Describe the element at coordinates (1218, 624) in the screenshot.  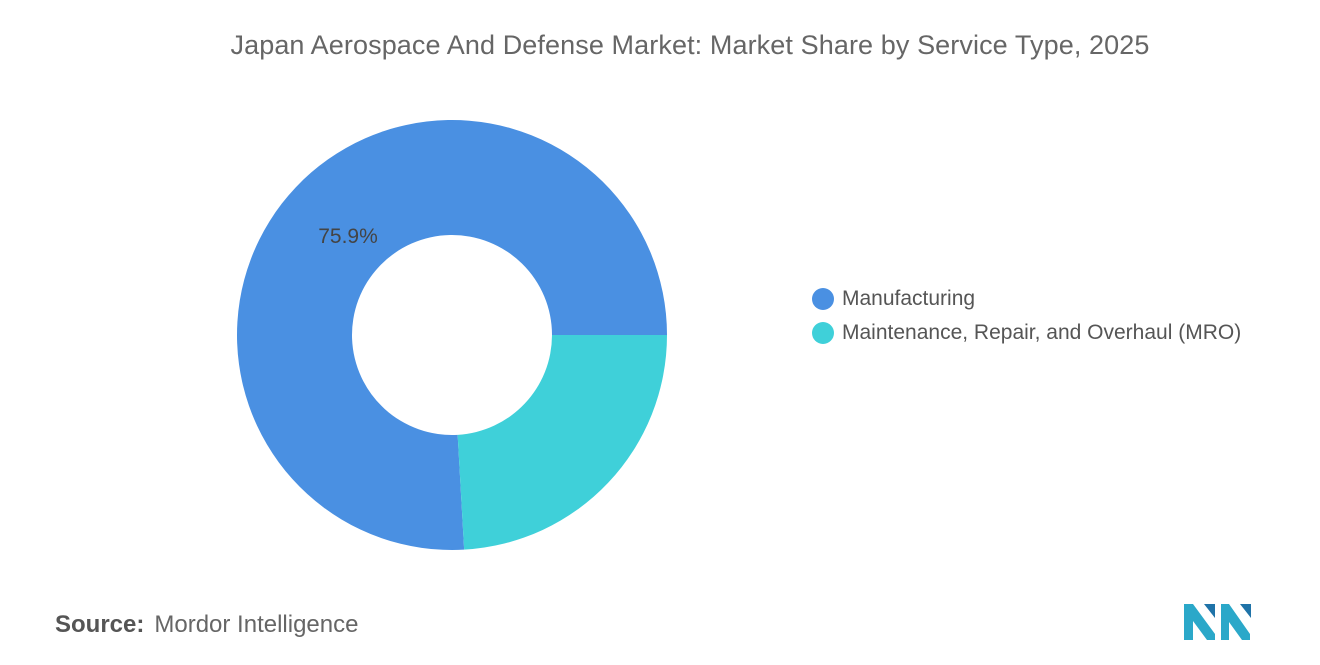
I see `mordor-intelligence-logo-icon` at that location.